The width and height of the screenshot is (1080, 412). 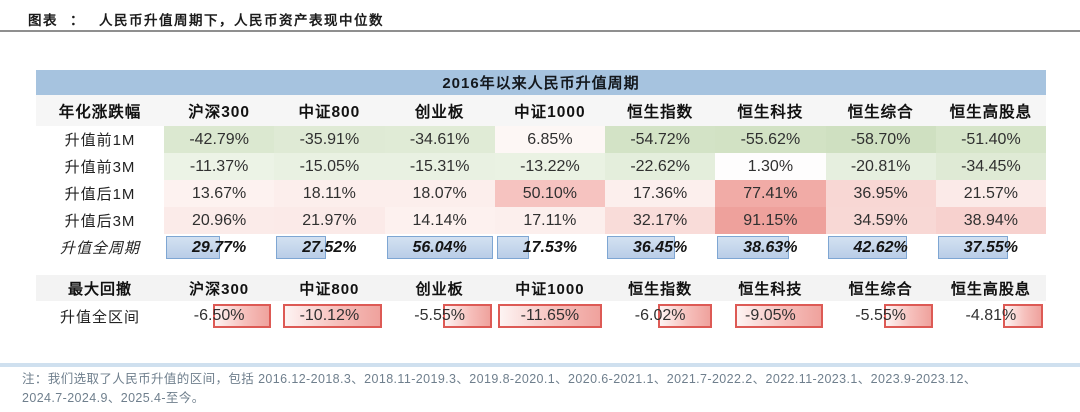 I want to click on databar-cell: -10.12%, so click(x=329, y=316).